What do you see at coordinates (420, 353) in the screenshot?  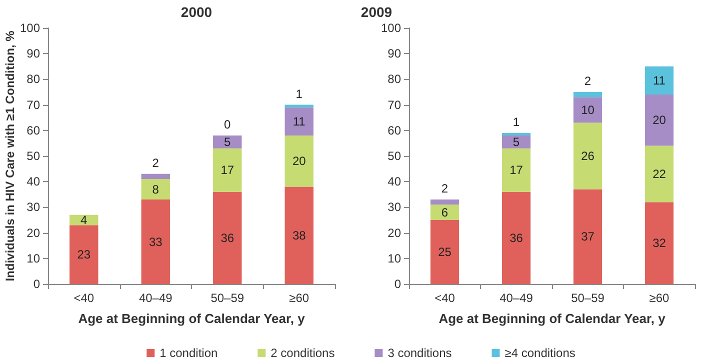 I see `legend-label: 3 conditions` at bounding box center [420, 353].